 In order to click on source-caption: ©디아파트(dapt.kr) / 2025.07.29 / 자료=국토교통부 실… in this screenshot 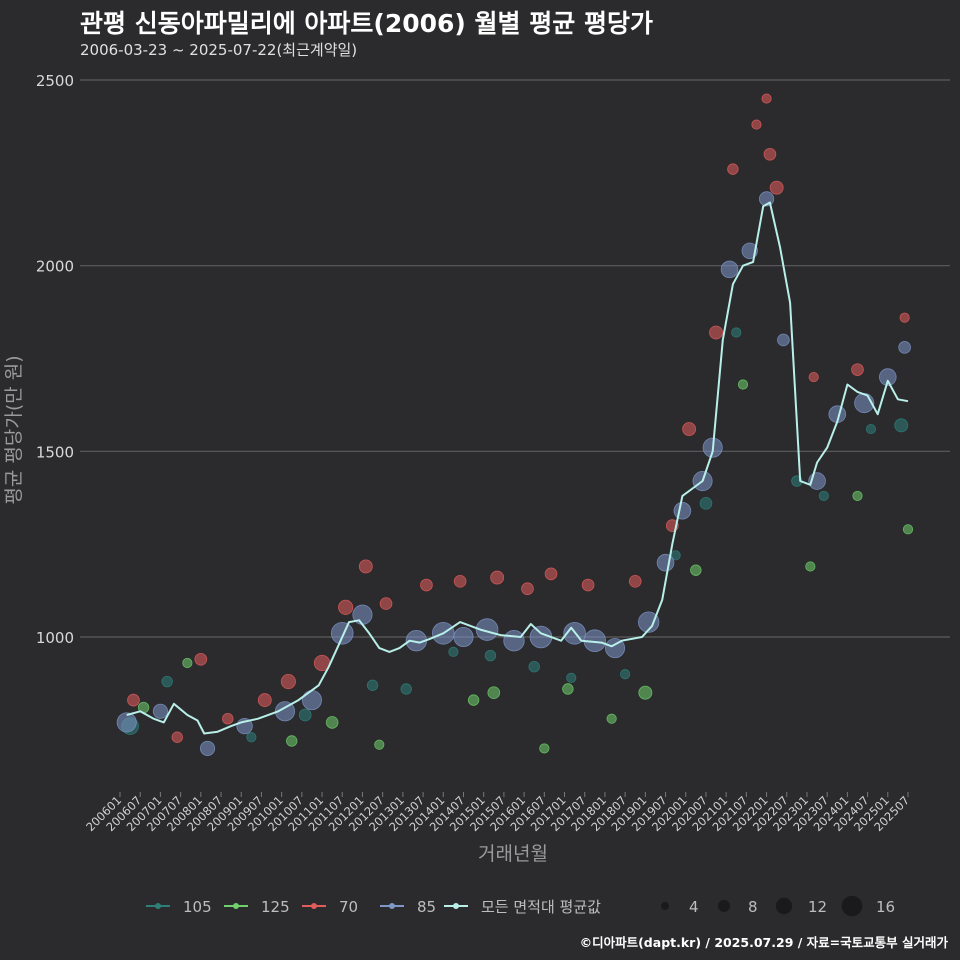, I will do `click(763, 942)`.